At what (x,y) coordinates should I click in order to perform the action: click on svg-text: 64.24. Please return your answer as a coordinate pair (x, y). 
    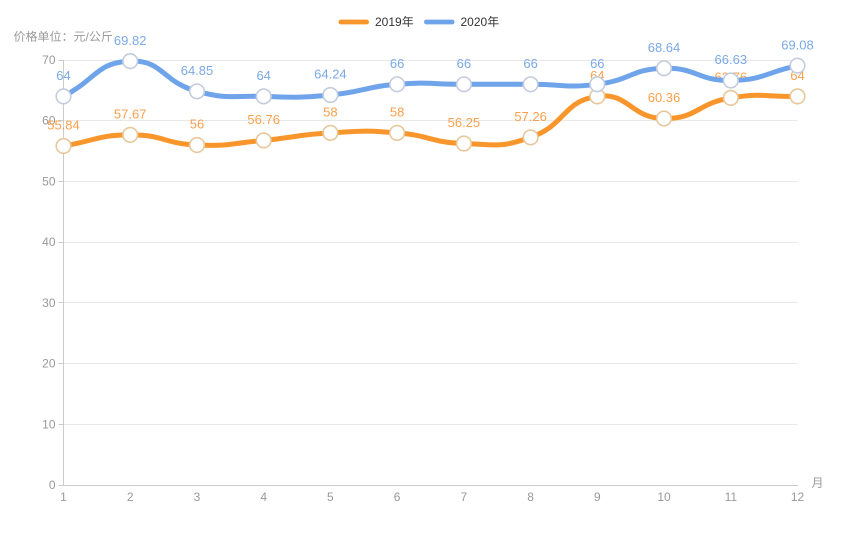
    Looking at the image, I should click on (330, 74).